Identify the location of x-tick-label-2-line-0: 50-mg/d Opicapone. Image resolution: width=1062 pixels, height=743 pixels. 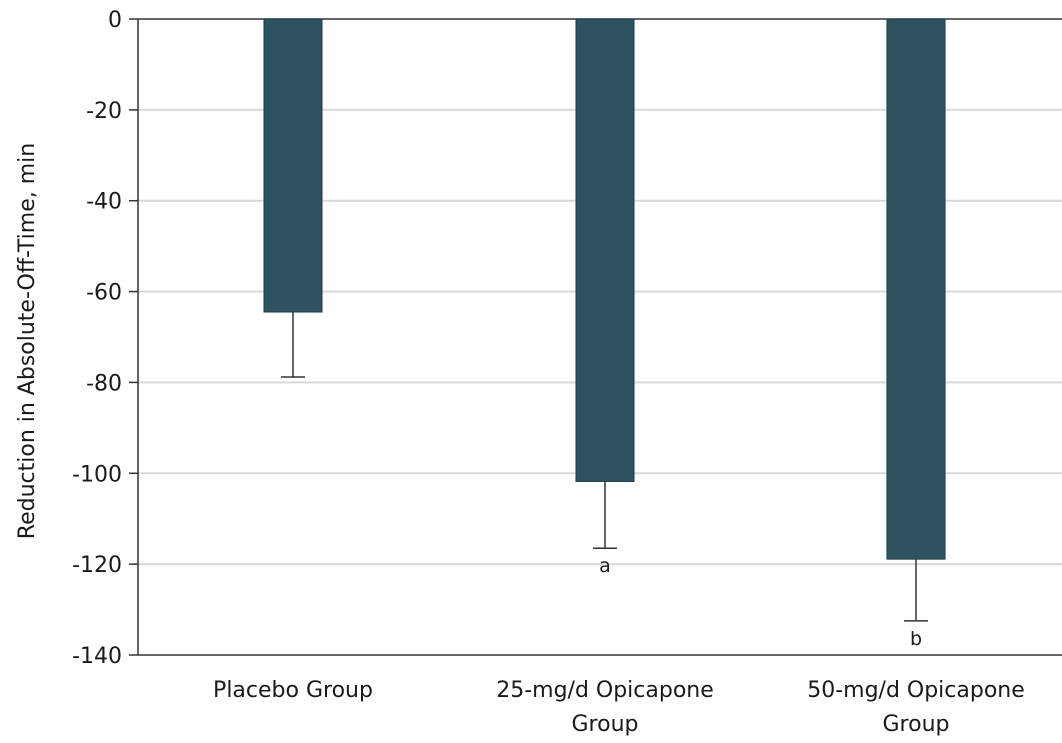
(916, 690).